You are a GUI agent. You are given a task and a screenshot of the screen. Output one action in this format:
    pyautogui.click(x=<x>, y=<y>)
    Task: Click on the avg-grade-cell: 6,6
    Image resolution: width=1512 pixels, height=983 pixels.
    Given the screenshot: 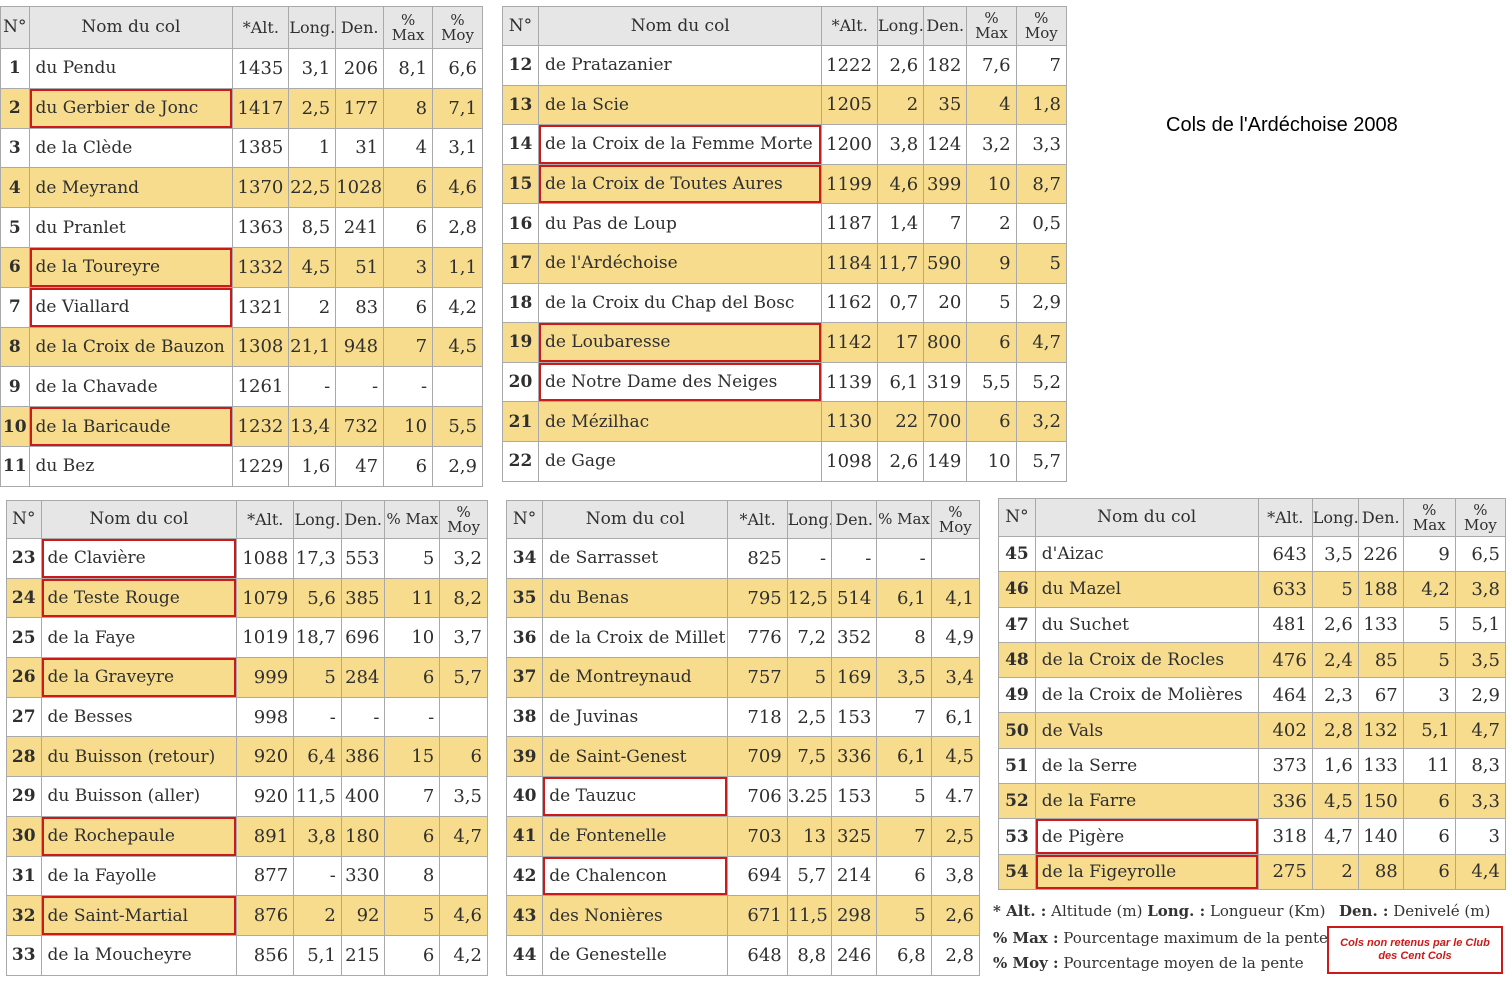 What is the action you would take?
    pyautogui.click(x=457, y=68)
    